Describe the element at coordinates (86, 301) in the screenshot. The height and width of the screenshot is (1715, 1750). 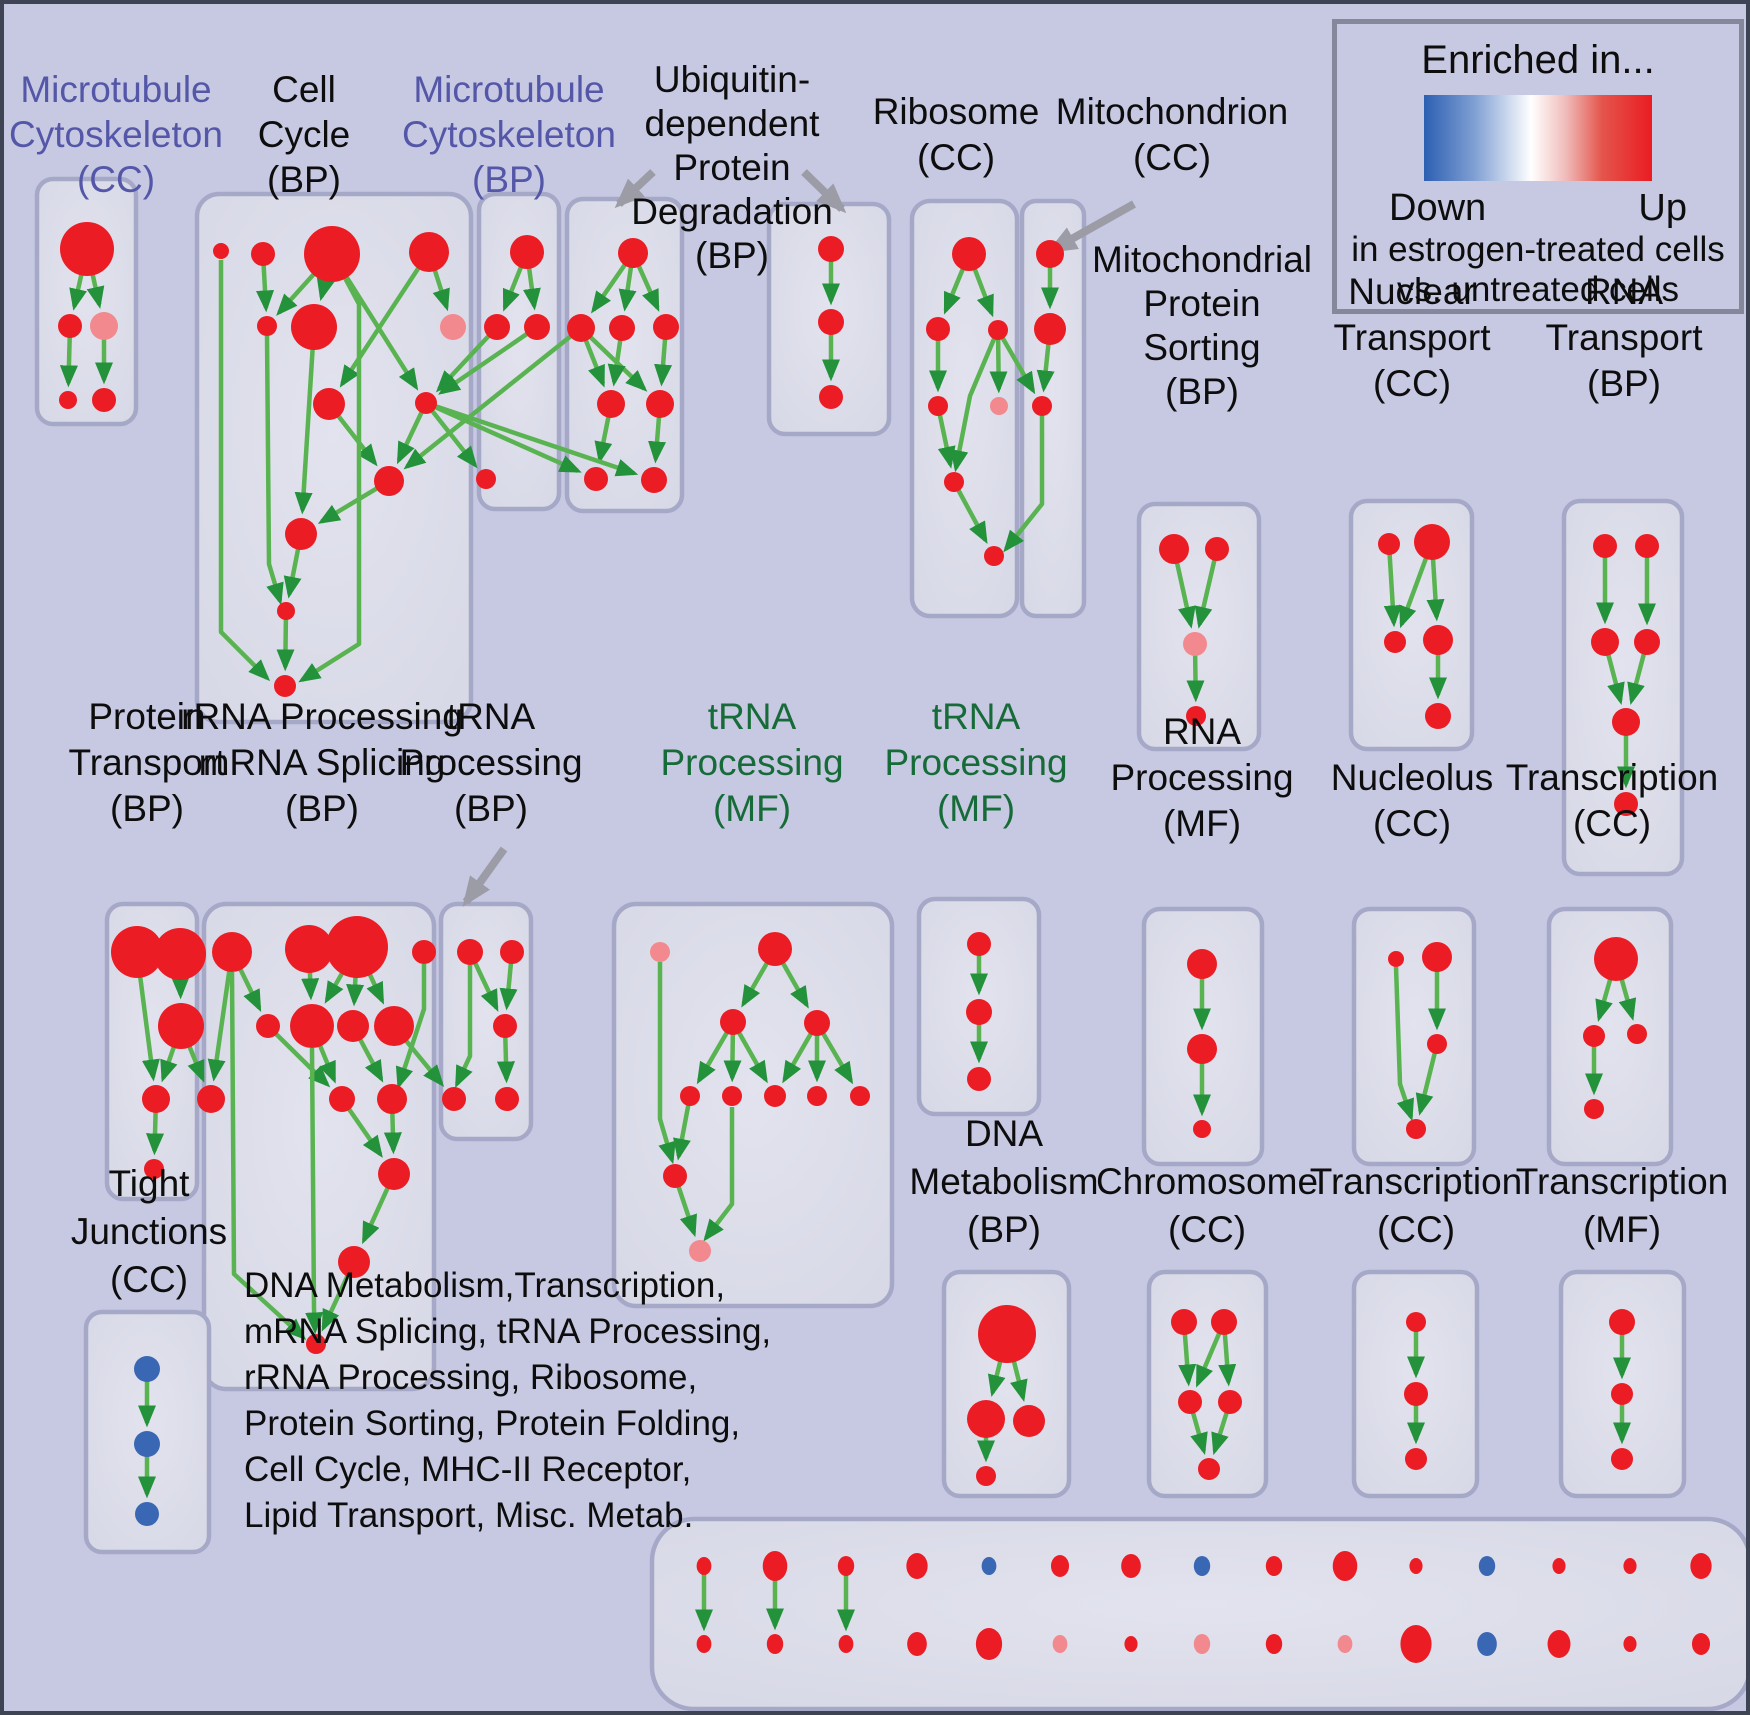
I see `cluster-microtubule-cytoskeleton-cc-box` at that location.